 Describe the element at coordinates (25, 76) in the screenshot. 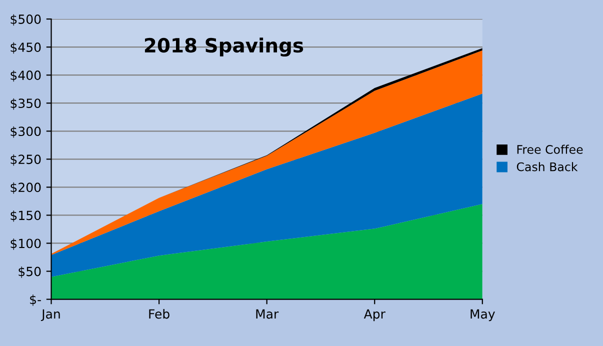

I see `y-tick-label: $400` at that location.